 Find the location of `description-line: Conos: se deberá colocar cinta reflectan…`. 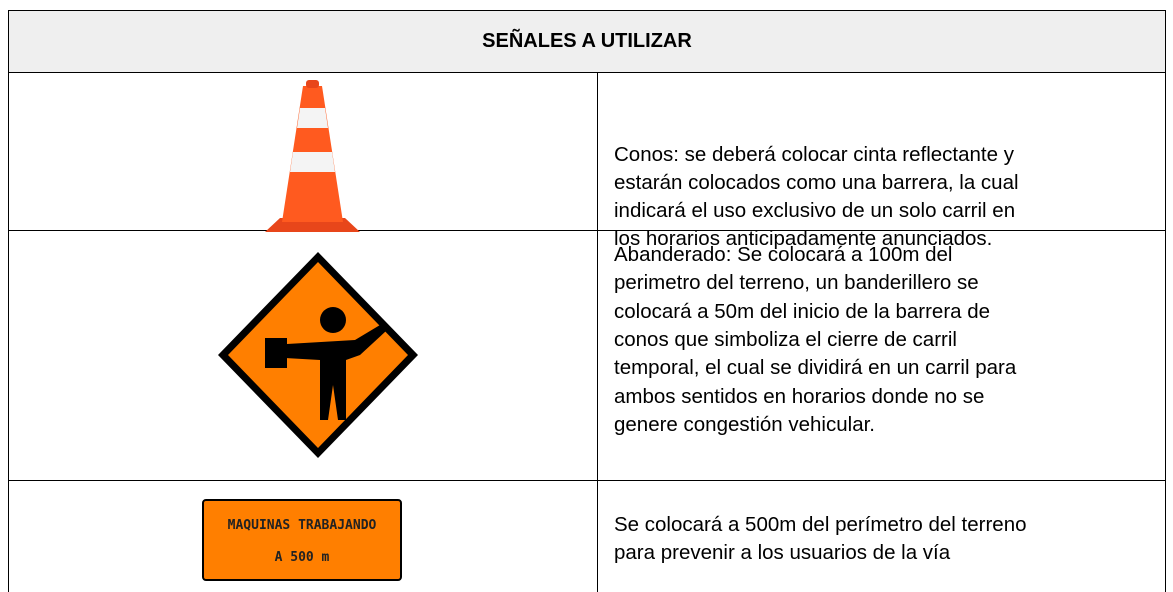

description-line: Conos: se deberá colocar cinta reflectan… is located at coordinates (814, 154).